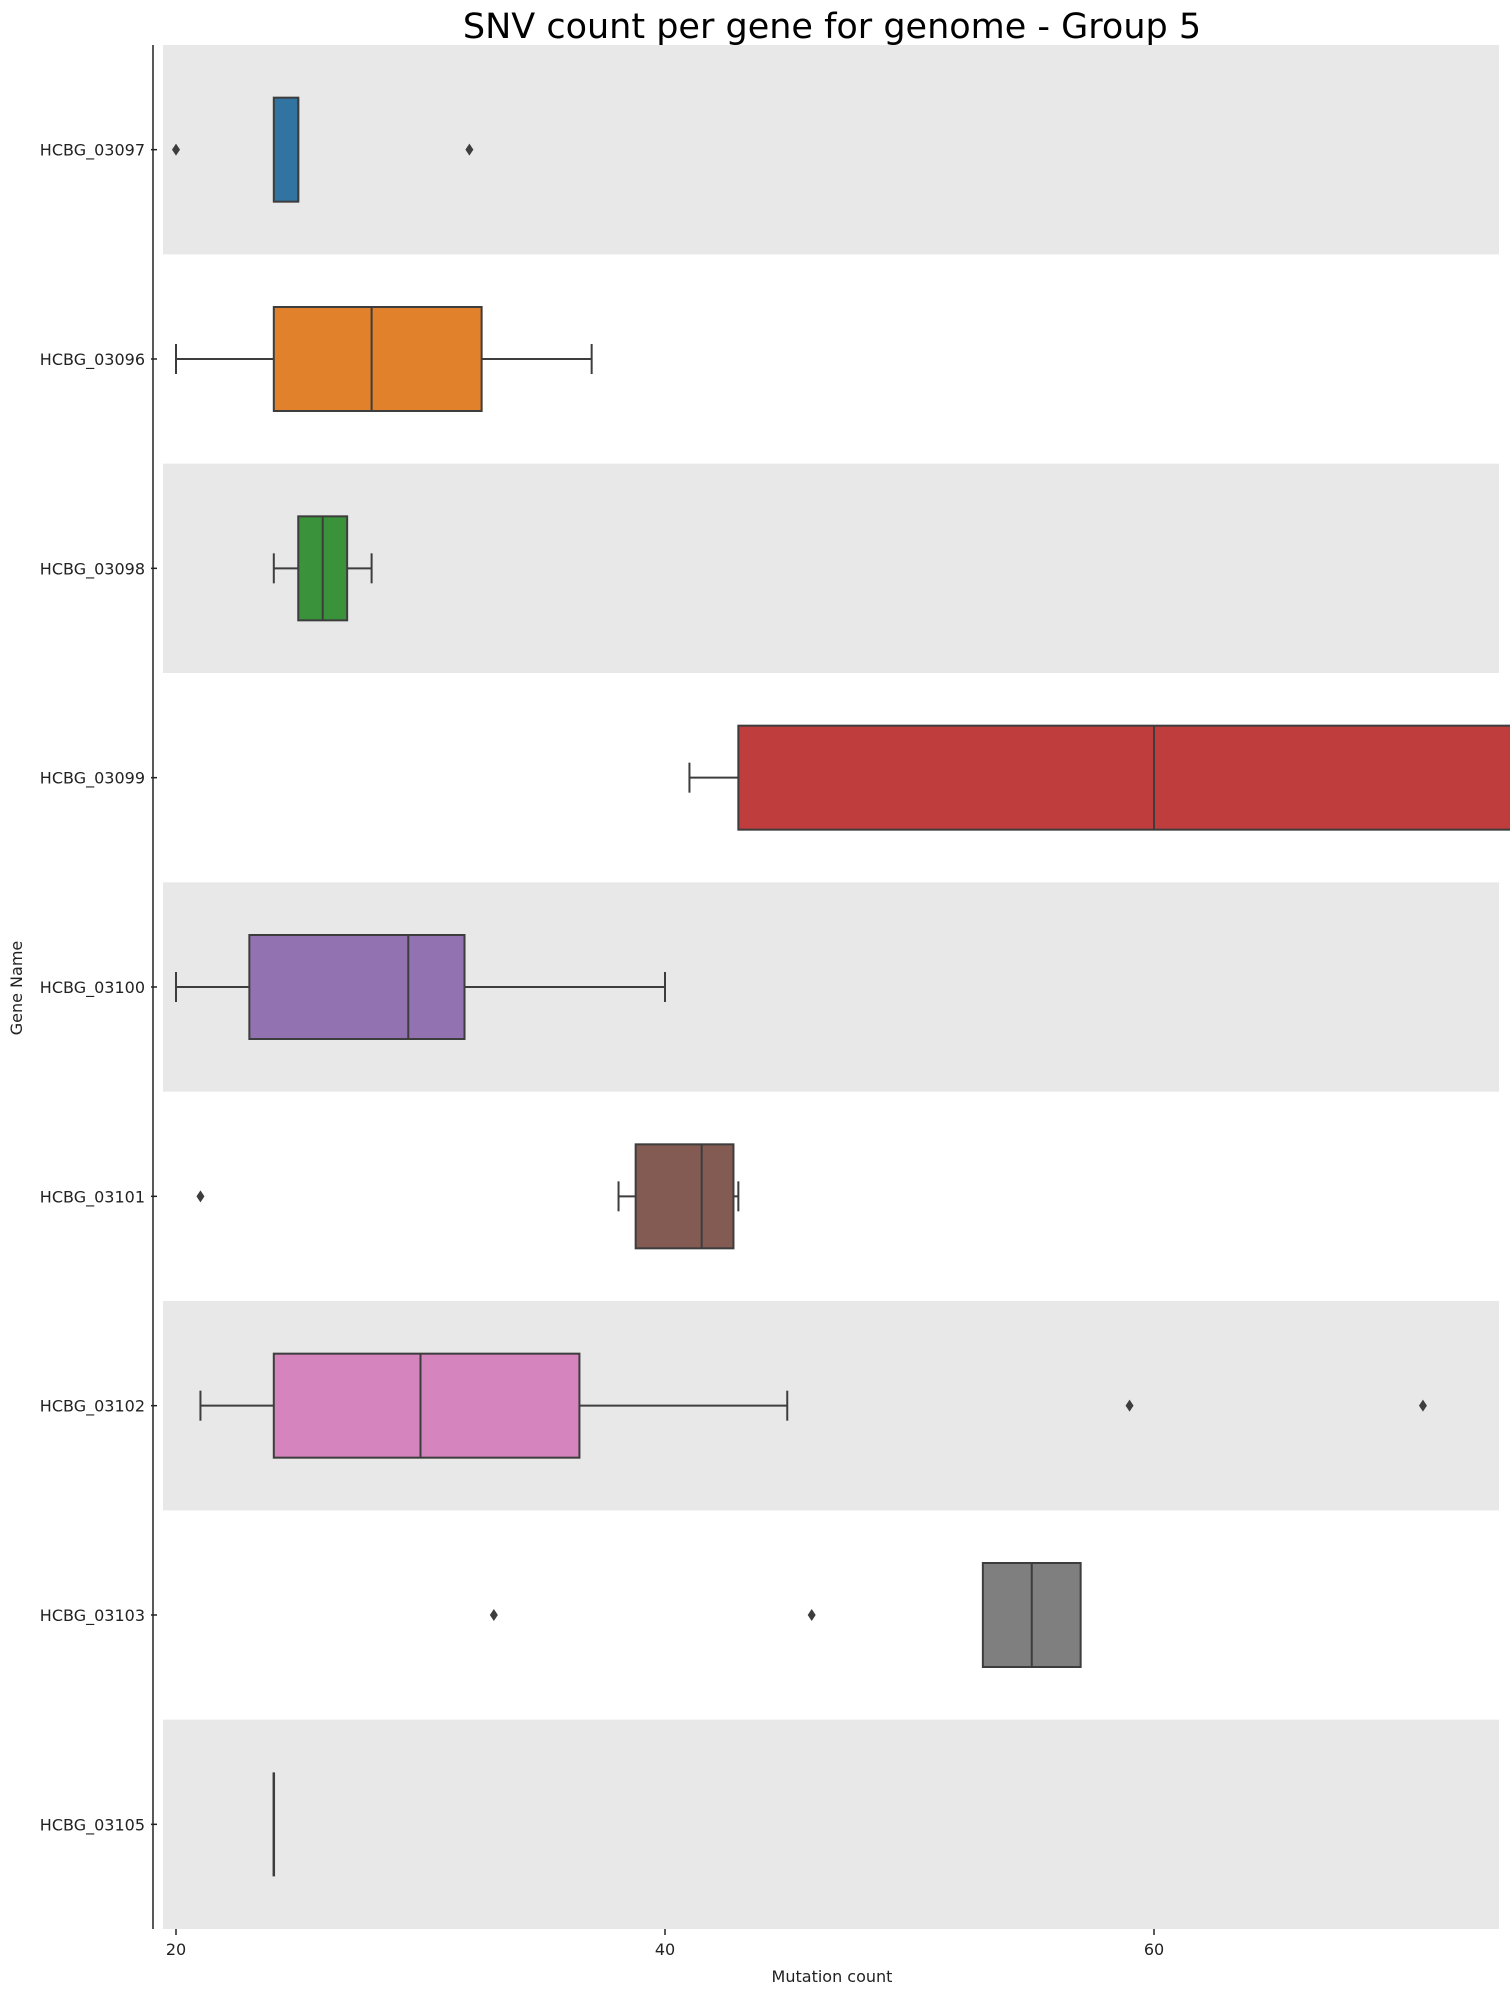 Image resolution: width=1510 pixels, height=1996 pixels. What do you see at coordinates (832, 1976) in the screenshot?
I see `x-axis-label: Mutation count` at bounding box center [832, 1976].